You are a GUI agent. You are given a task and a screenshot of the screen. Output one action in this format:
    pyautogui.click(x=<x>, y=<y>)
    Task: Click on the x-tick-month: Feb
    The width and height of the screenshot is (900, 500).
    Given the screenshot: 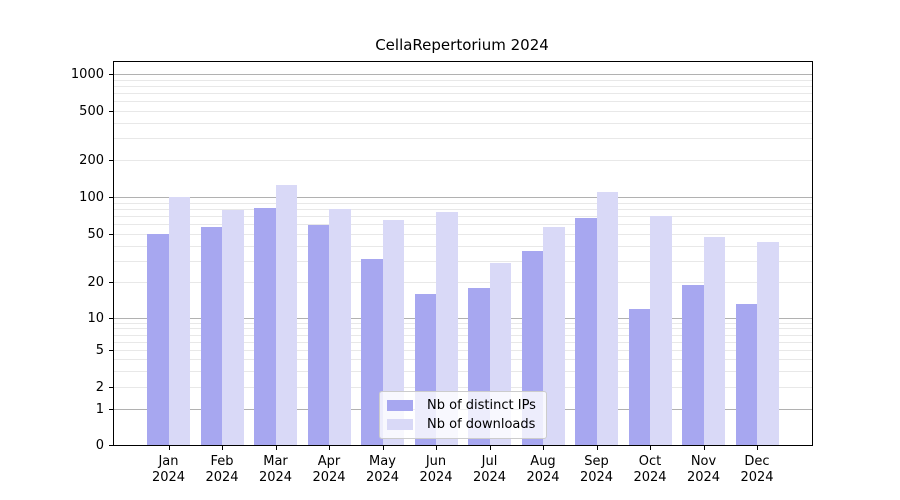 What is the action you would take?
    pyautogui.click(x=222, y=461)
    